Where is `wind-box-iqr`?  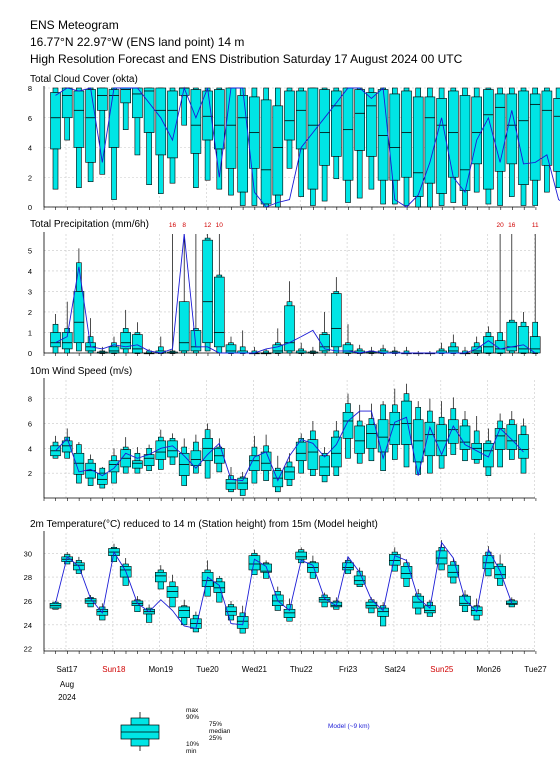 wind-box-iqr is located at coordinates (102, 478).